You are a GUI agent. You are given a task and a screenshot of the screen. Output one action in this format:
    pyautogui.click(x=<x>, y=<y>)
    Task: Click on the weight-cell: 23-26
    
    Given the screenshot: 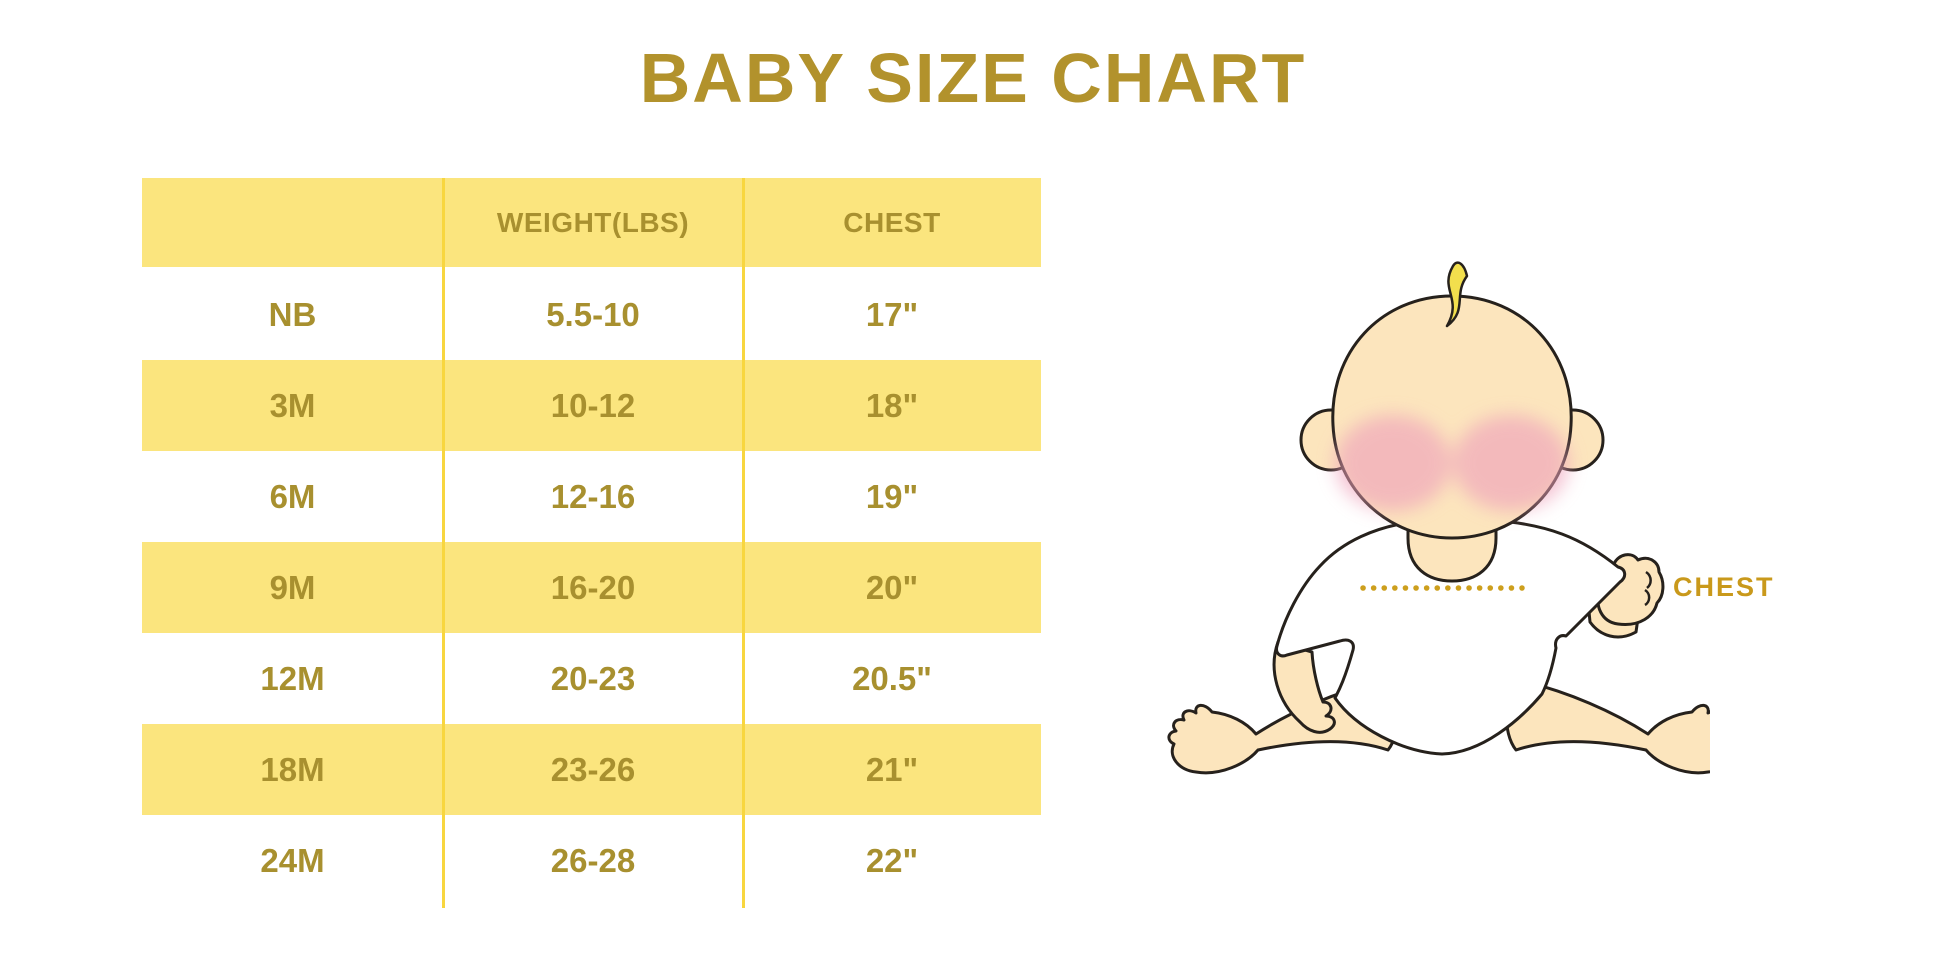 What is the action you would take?
    pyautogui.click(x=593, y=769)
    